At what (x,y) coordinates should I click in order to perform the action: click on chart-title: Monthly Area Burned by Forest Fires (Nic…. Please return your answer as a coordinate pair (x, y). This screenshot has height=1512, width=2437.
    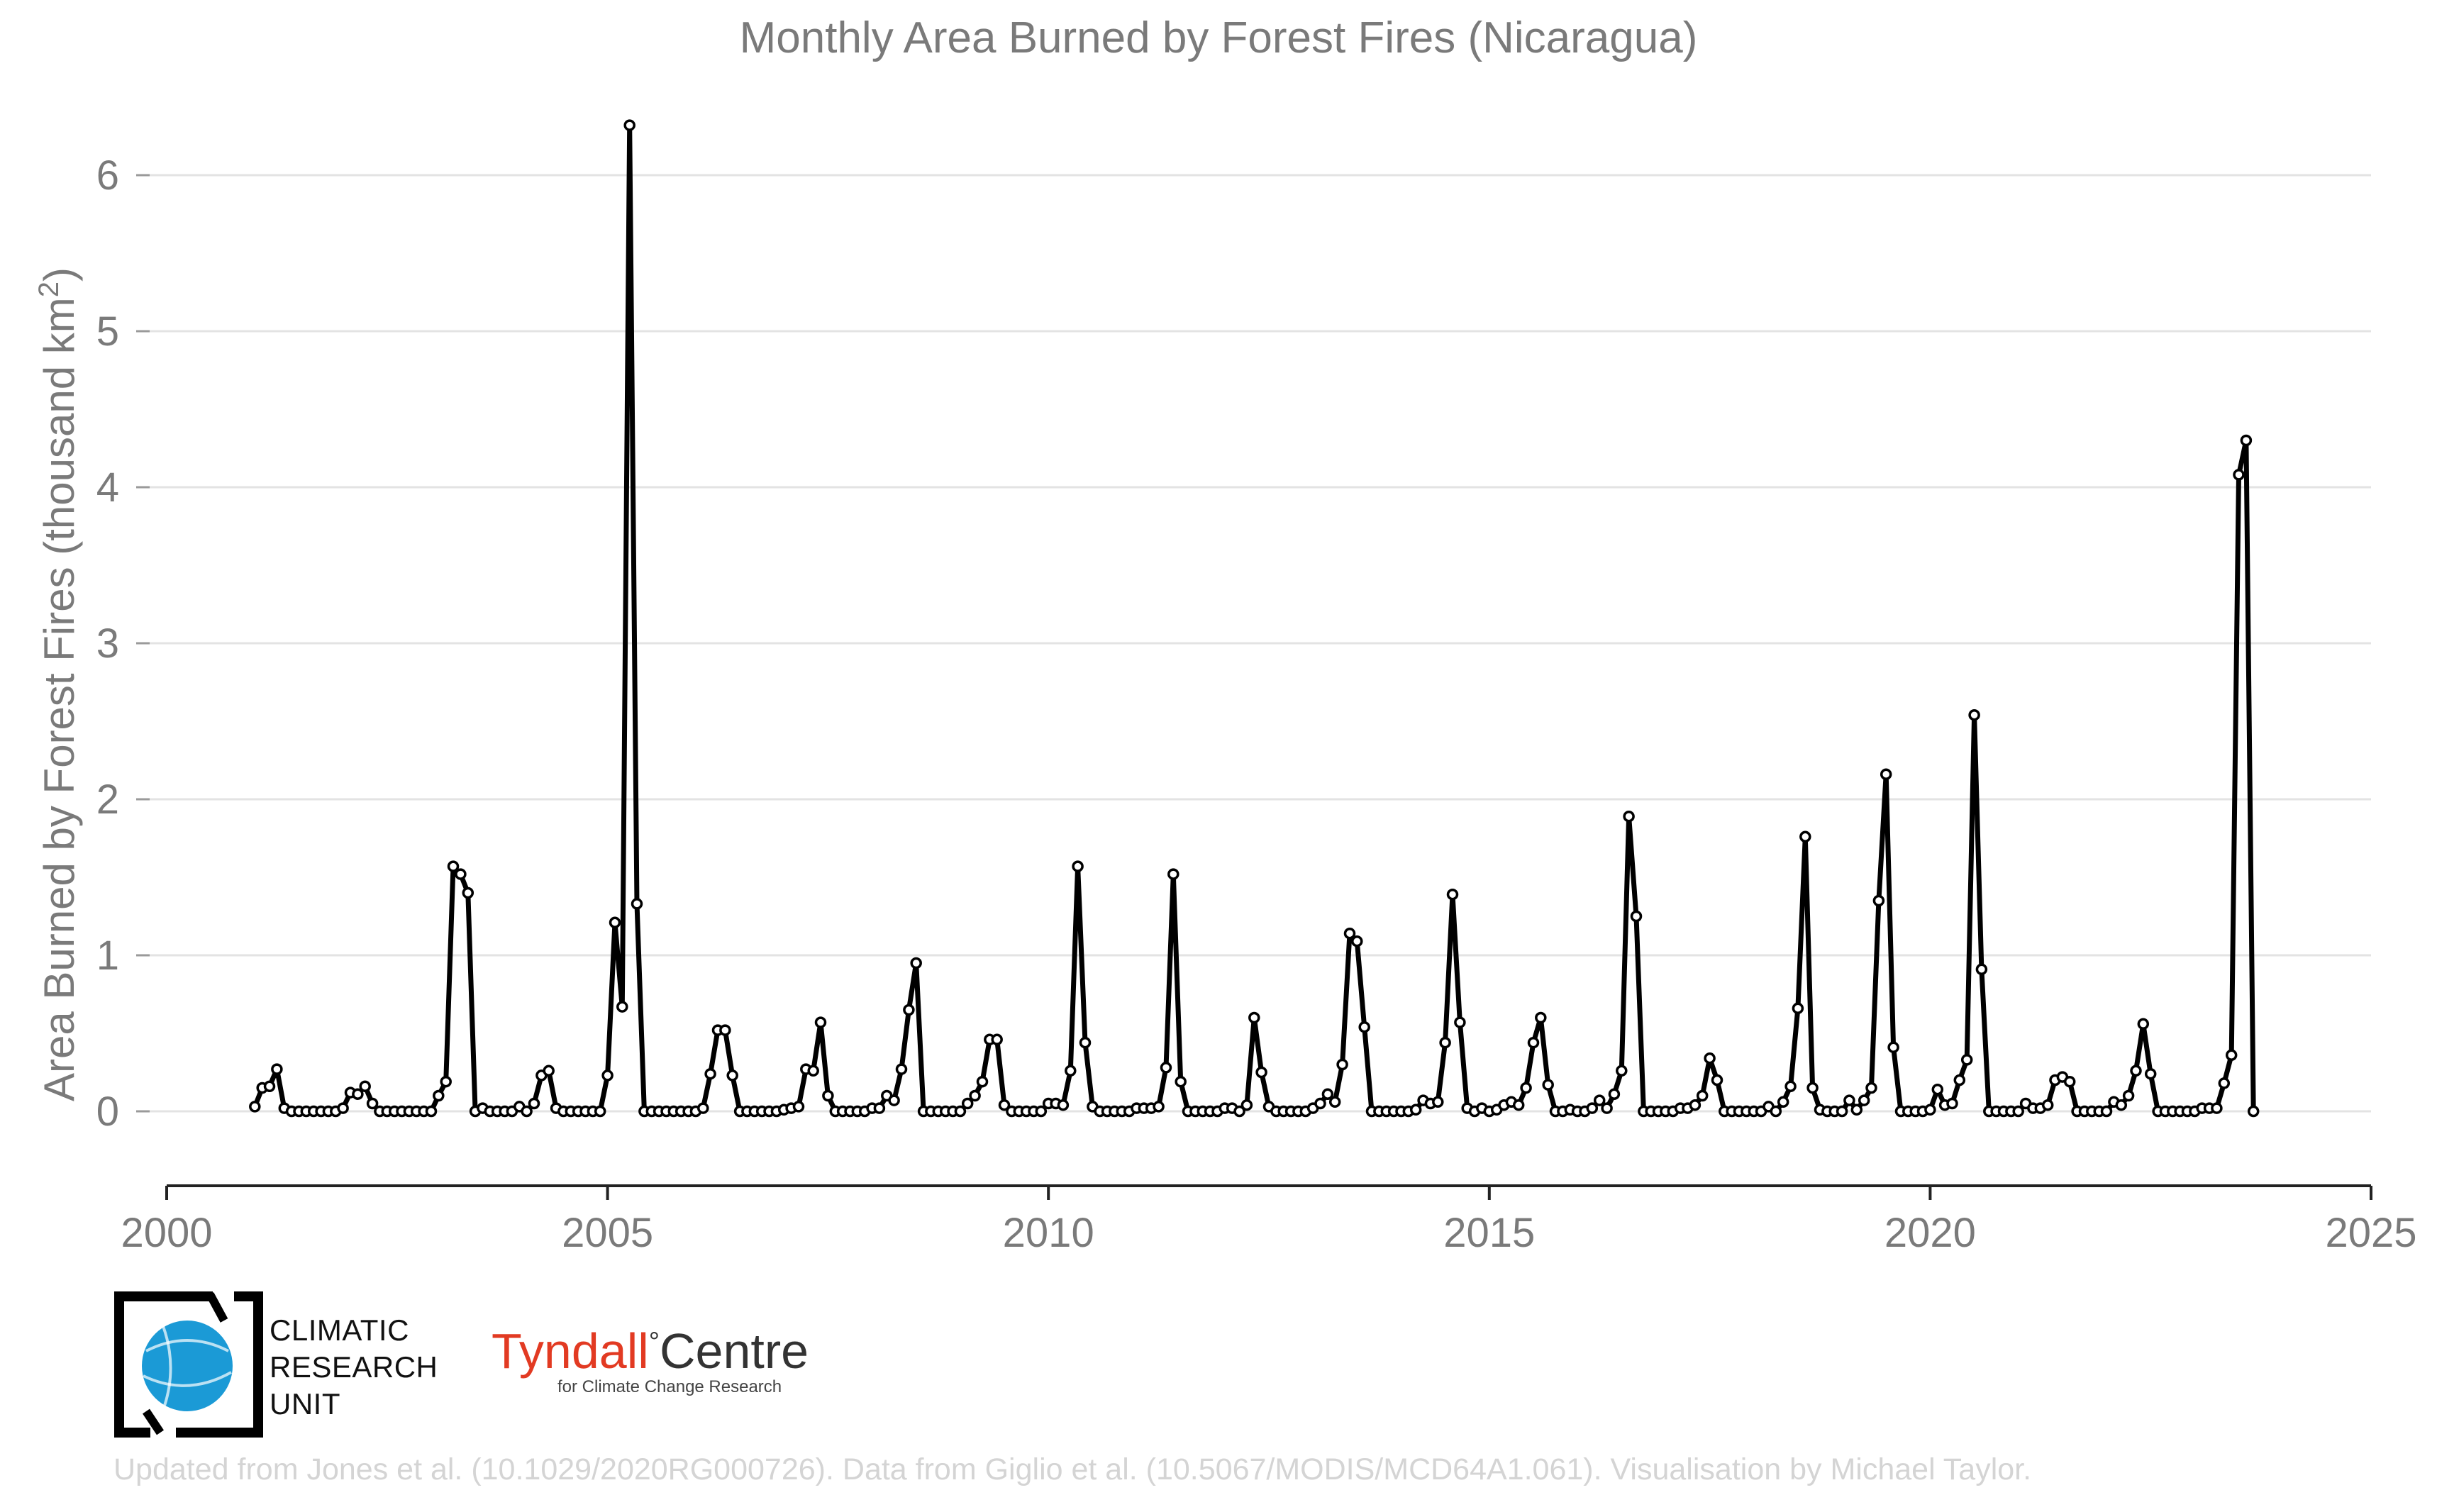
    Looking at the image, I should click on (1218, 37).